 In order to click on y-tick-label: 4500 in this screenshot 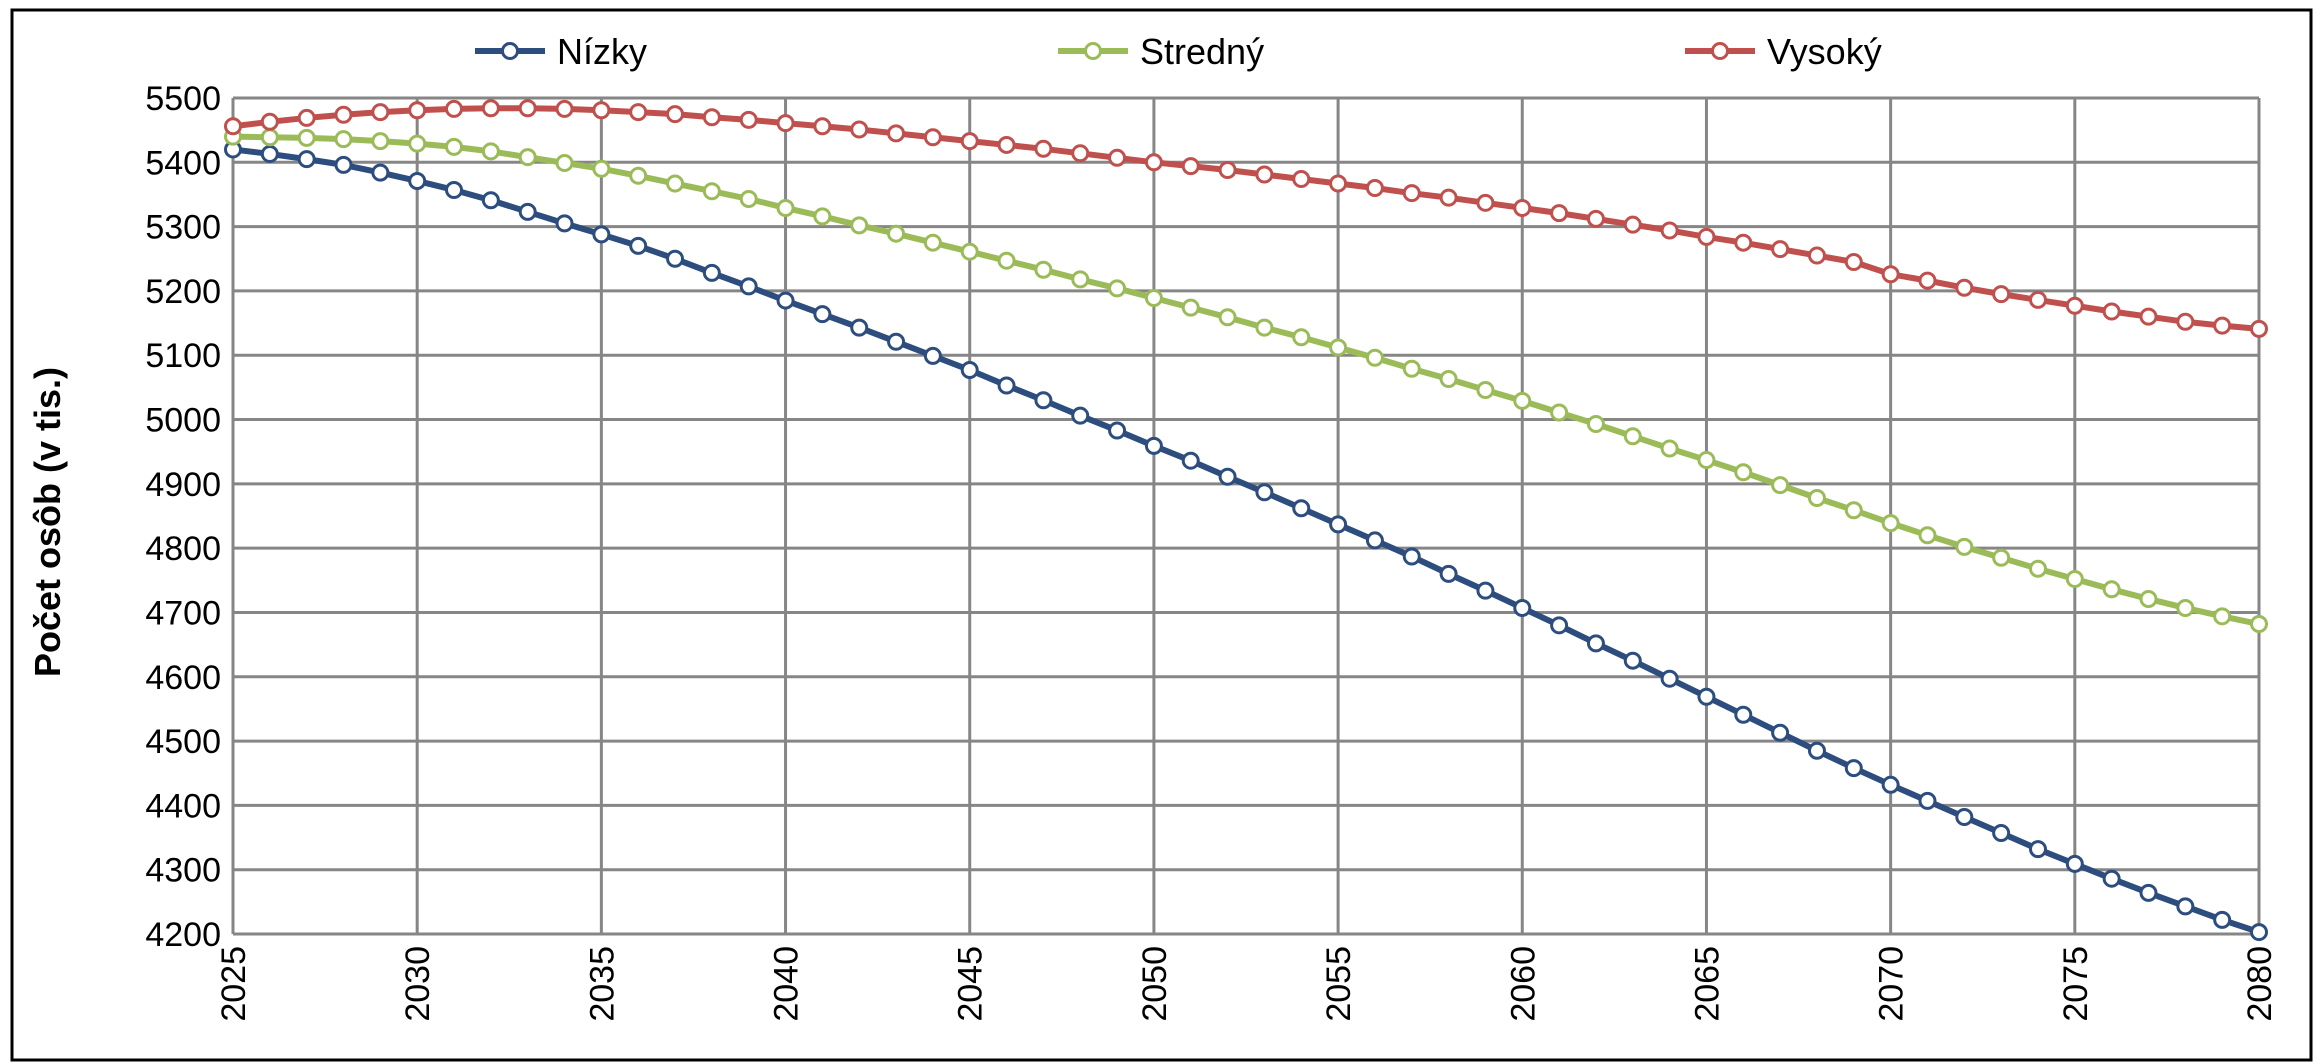, I will do `click(183, 742)`.